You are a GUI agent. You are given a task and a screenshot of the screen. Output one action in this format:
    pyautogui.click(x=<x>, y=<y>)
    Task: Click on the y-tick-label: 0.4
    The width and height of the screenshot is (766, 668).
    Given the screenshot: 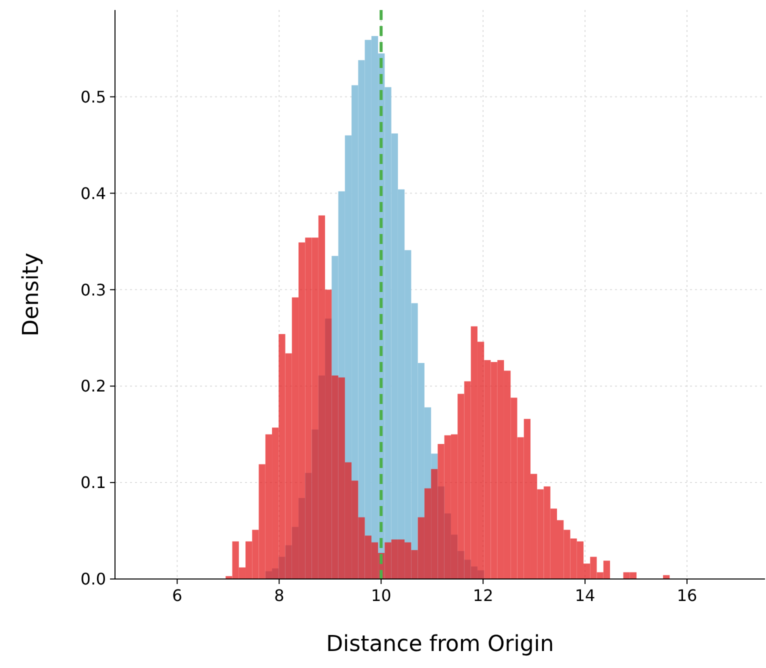 What is the action you would take?
    pyautogui.click(x=93, y=193)
    